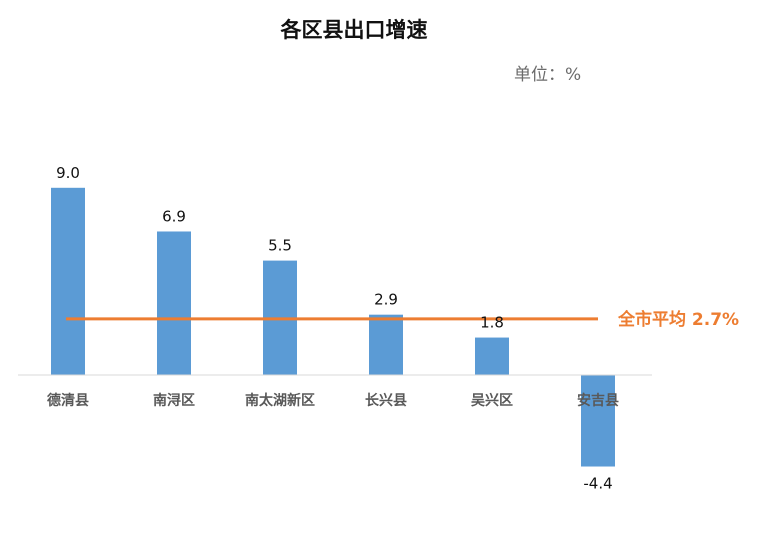 The width and height of the screenshot is (768, 548). What do you see at coordinates (280, 246) in the screenshot?
I see `value-label-2: 5.5` at bounding box center [280, 246].